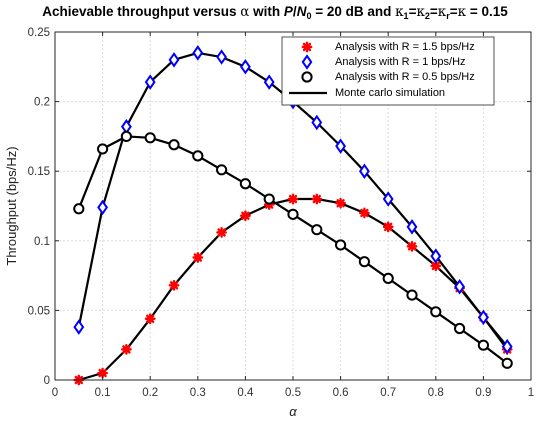 The image size is (550, 427). I want to click on x-tick-label: 0.4, so click(245, 393).